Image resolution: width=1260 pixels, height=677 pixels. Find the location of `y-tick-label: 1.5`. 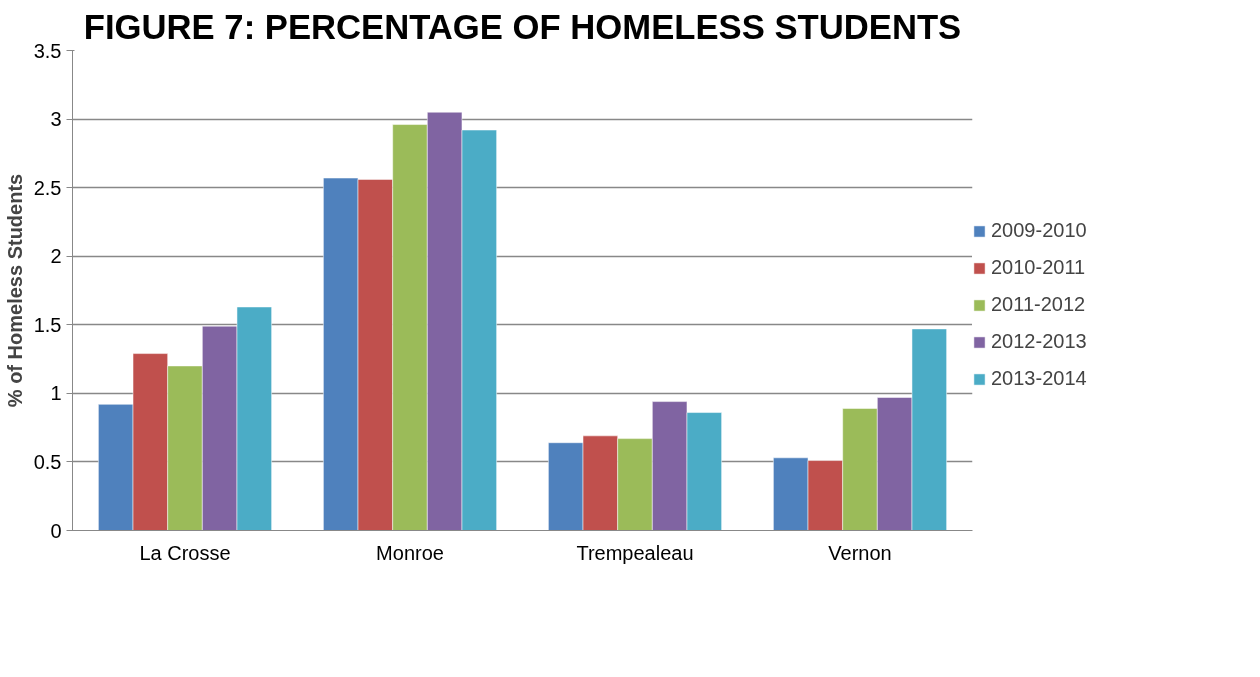

y-tick-label: 1.5 is located at coordinates (47, 324).